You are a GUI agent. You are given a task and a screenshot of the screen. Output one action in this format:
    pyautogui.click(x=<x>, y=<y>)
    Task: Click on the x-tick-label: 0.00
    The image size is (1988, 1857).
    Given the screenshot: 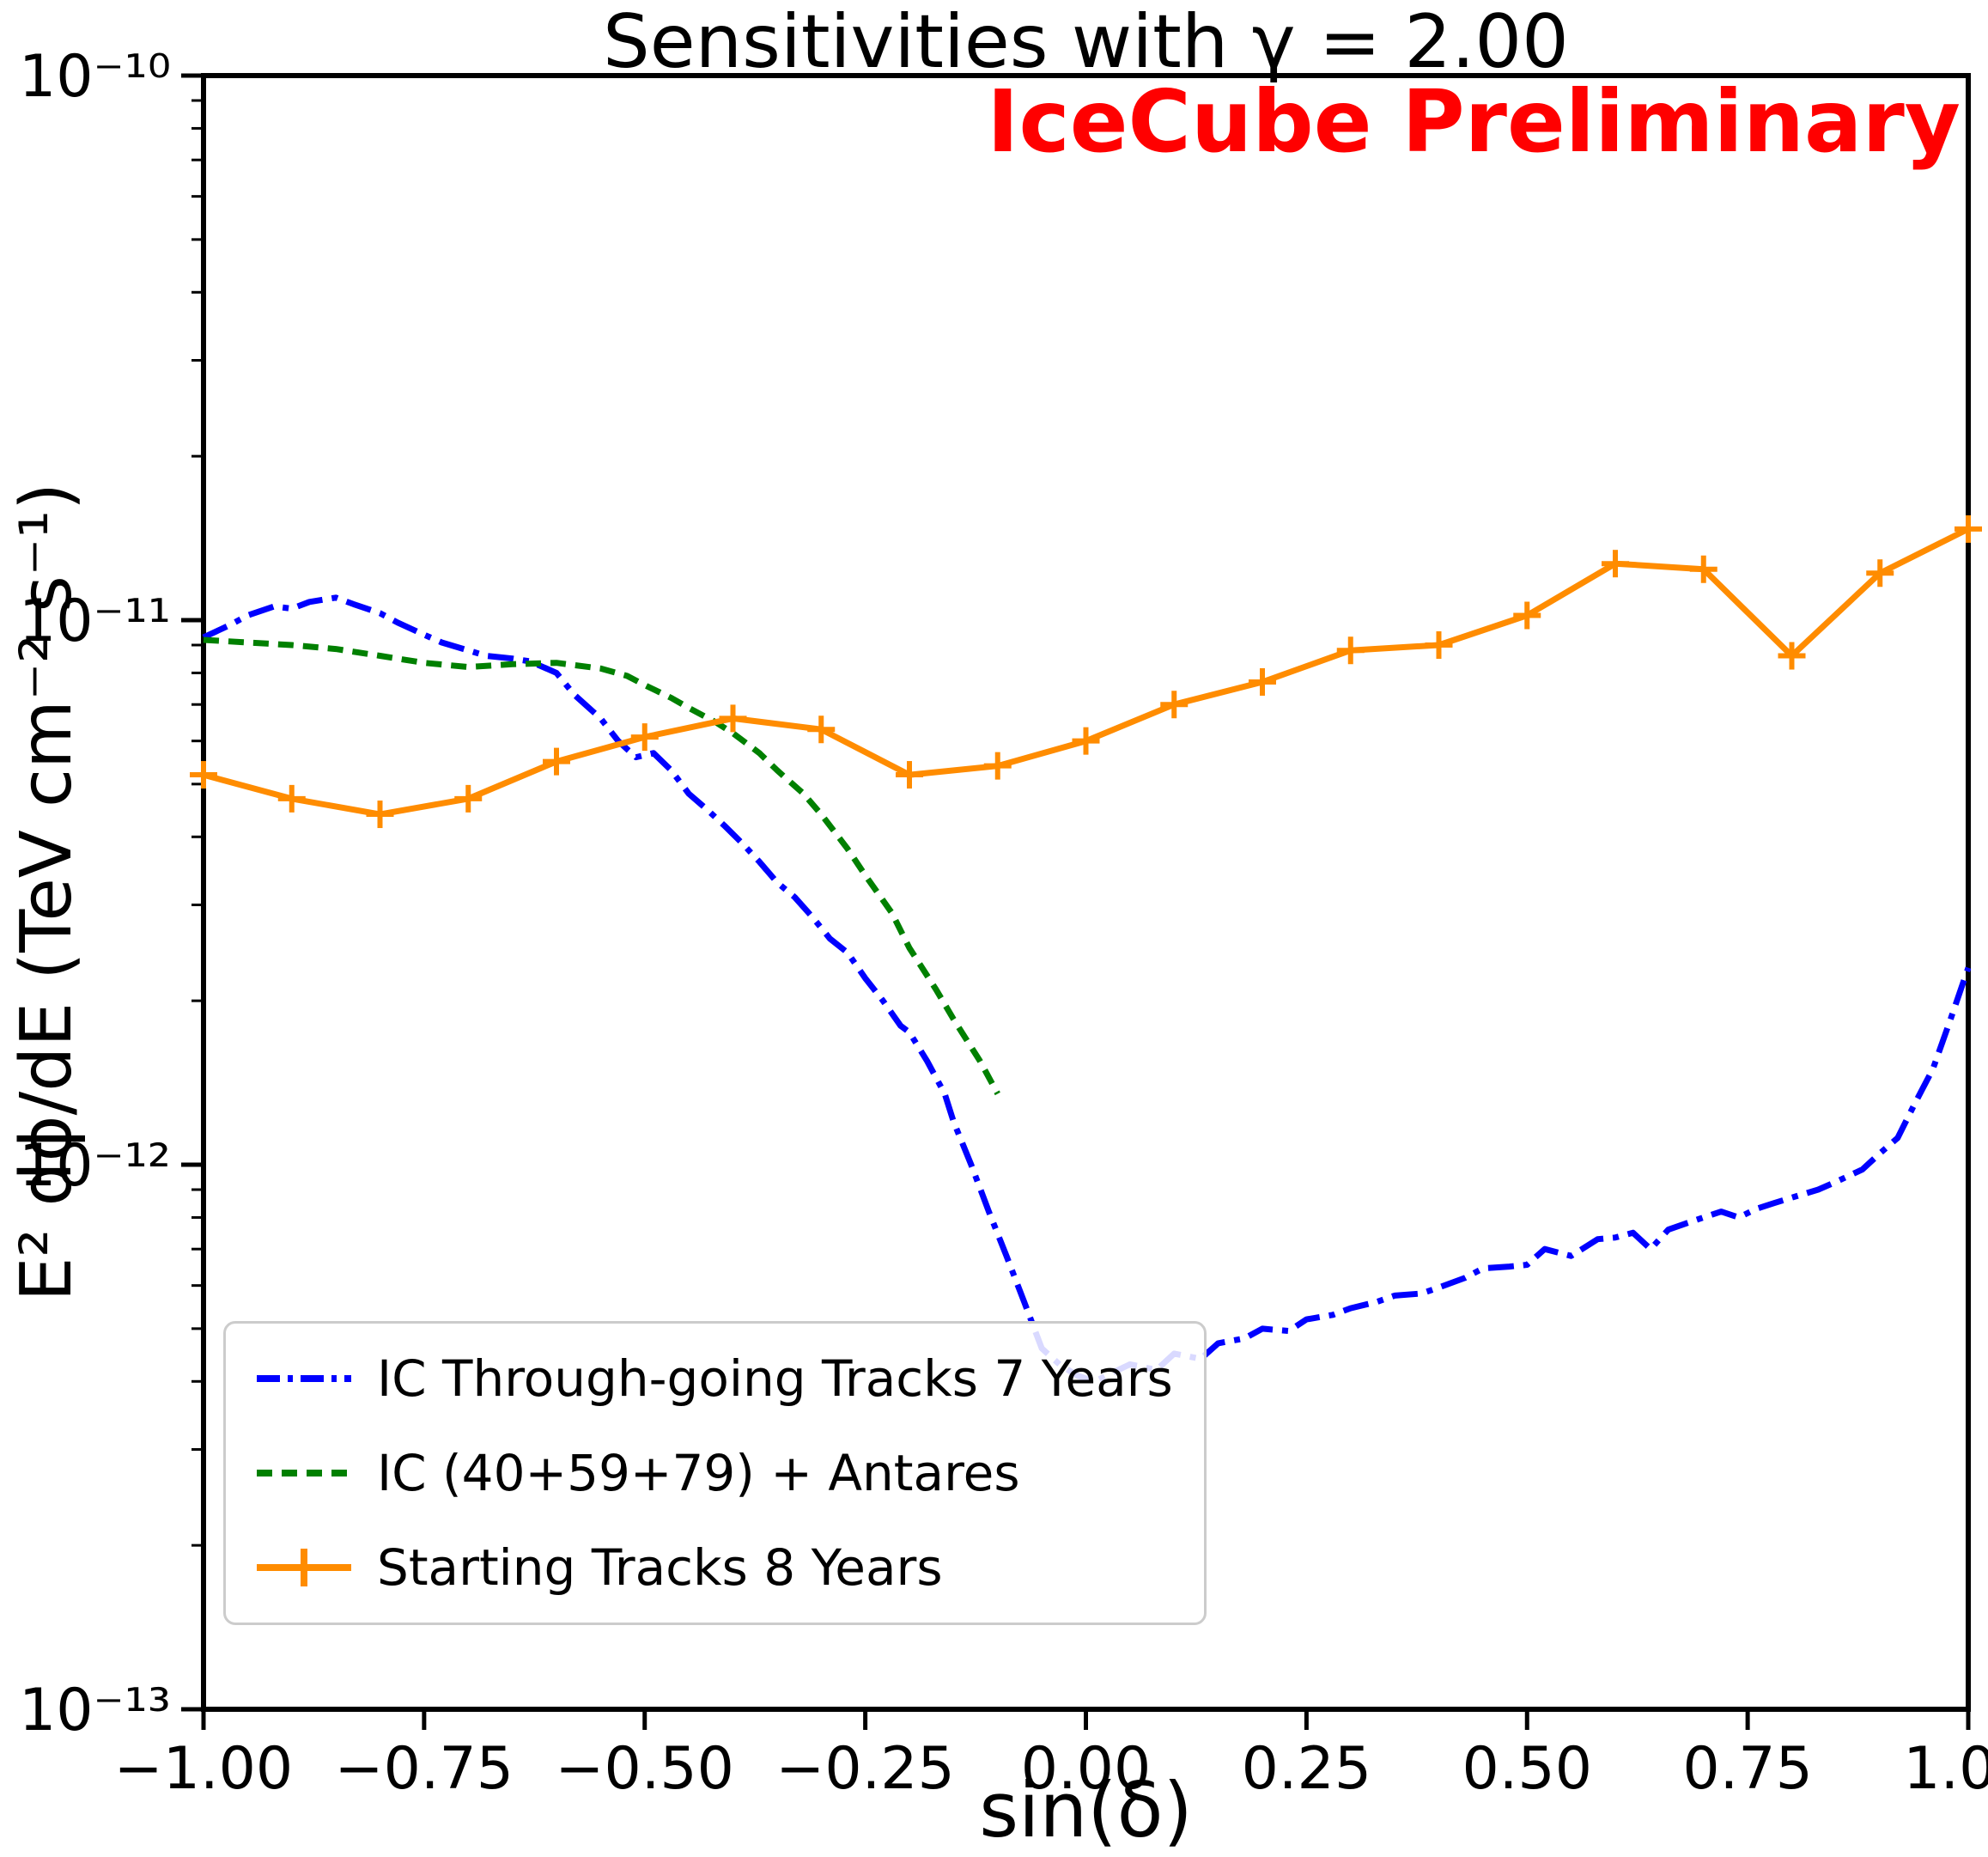 What is the action you would take?
    pyautogui.click(x=1086, y=1769)
    